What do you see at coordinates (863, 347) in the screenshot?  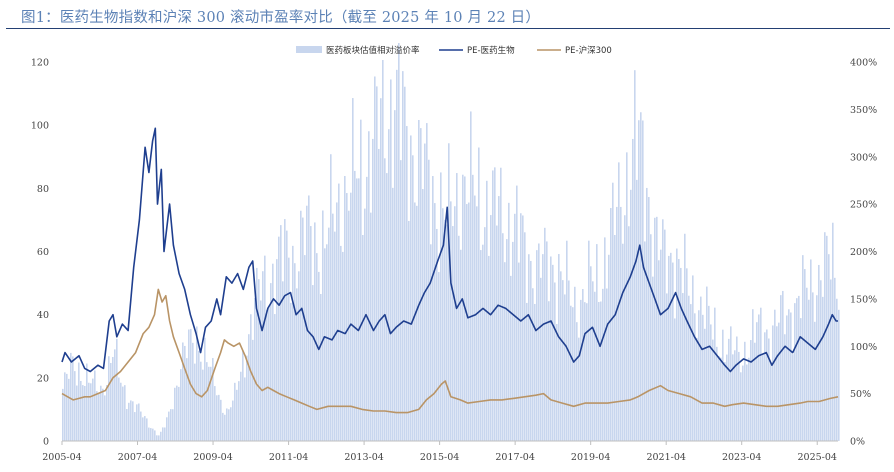 I see `right-tick-label: 100%` at bounding box center [863, 347].